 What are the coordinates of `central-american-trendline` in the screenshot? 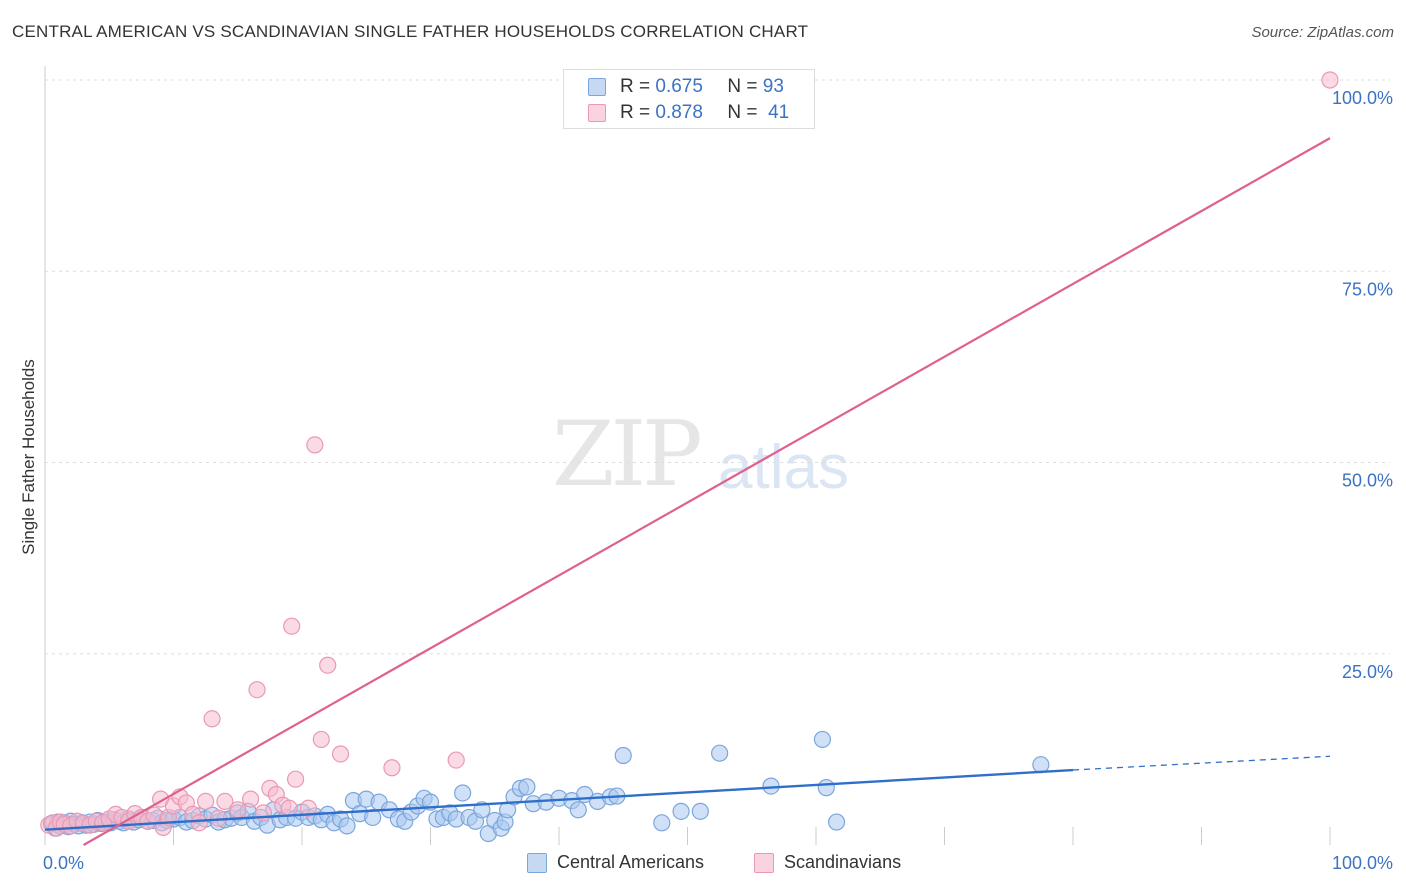 It's located at (559, 799).